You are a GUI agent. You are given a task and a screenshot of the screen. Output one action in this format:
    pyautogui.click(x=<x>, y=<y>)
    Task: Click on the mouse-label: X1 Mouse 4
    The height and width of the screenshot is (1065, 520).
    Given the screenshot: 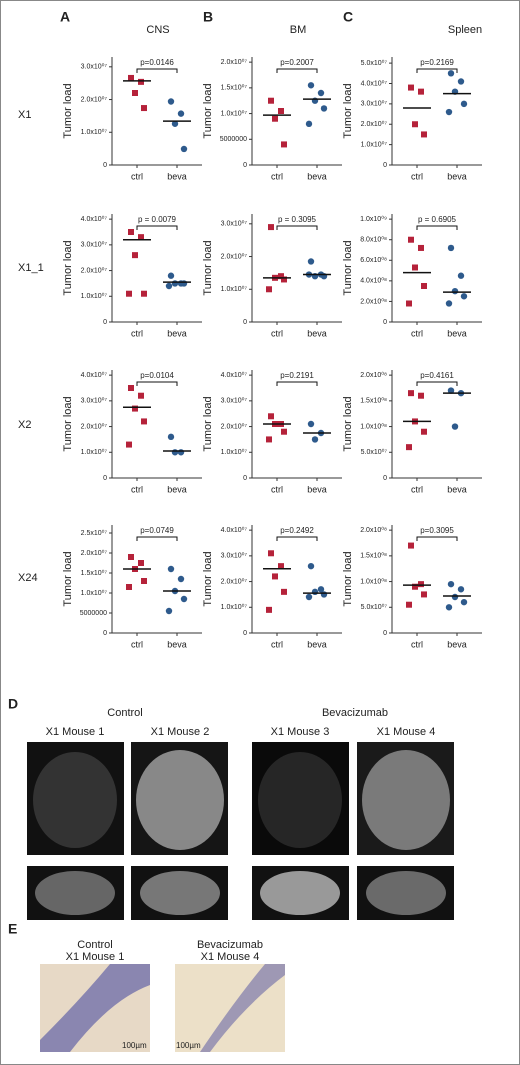 What is the action you would take?
    pyautogui.click(x=406, y=732)
    